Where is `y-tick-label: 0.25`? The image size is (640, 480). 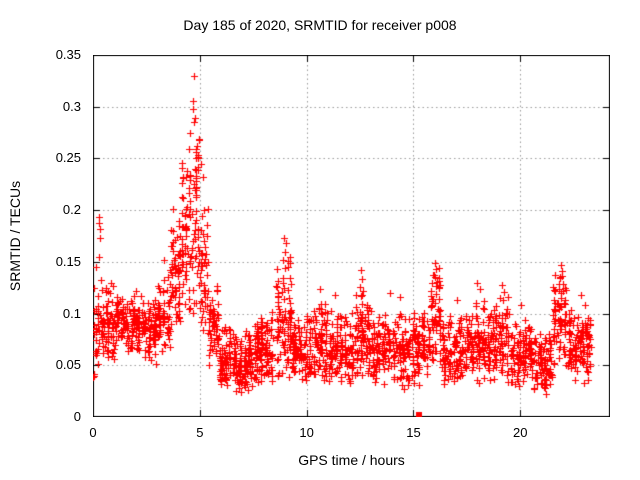 y-tick-label: 0.25 is located at coordinates (68, 158).